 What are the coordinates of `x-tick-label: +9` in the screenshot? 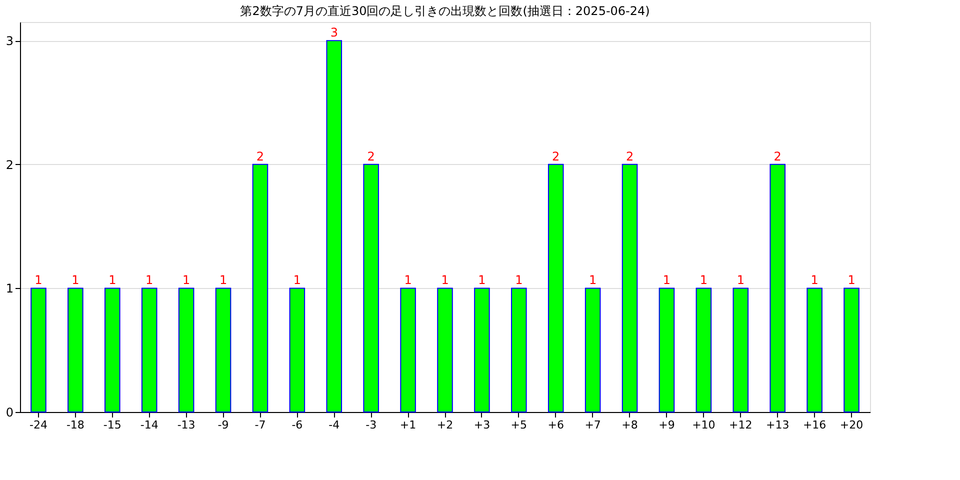 It's located at (666, 425).